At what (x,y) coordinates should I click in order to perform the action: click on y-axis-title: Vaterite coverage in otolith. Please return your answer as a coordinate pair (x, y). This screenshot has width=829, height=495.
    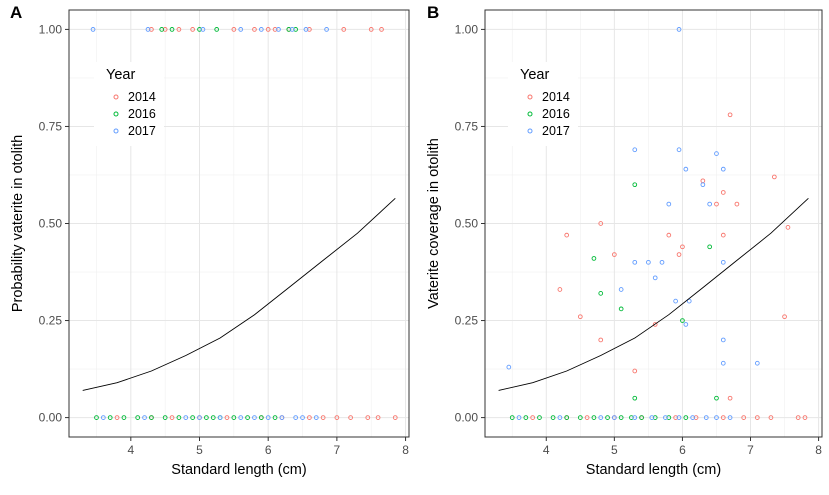
    Looking at the image, I should click on (434, 223).